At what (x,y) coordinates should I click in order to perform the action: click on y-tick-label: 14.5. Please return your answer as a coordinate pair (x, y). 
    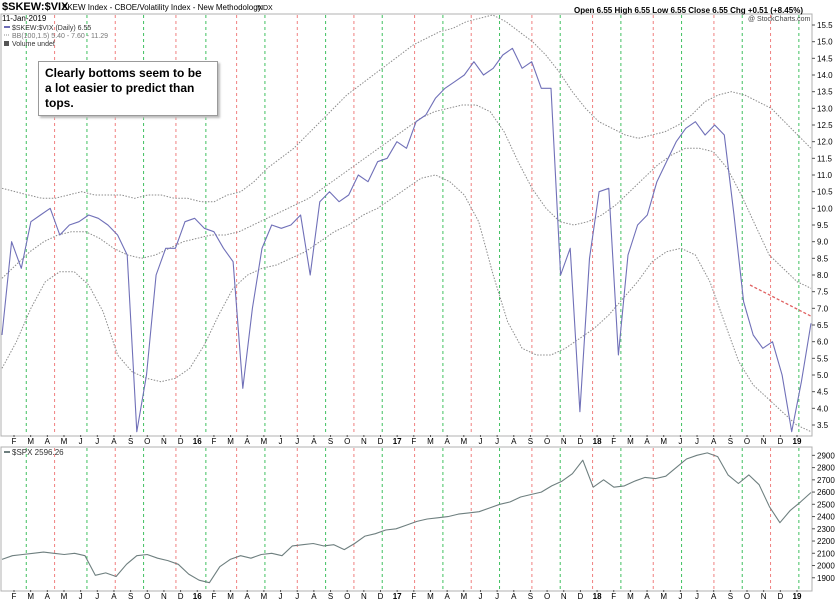
    Looking at the image, I should click on (825, 58).